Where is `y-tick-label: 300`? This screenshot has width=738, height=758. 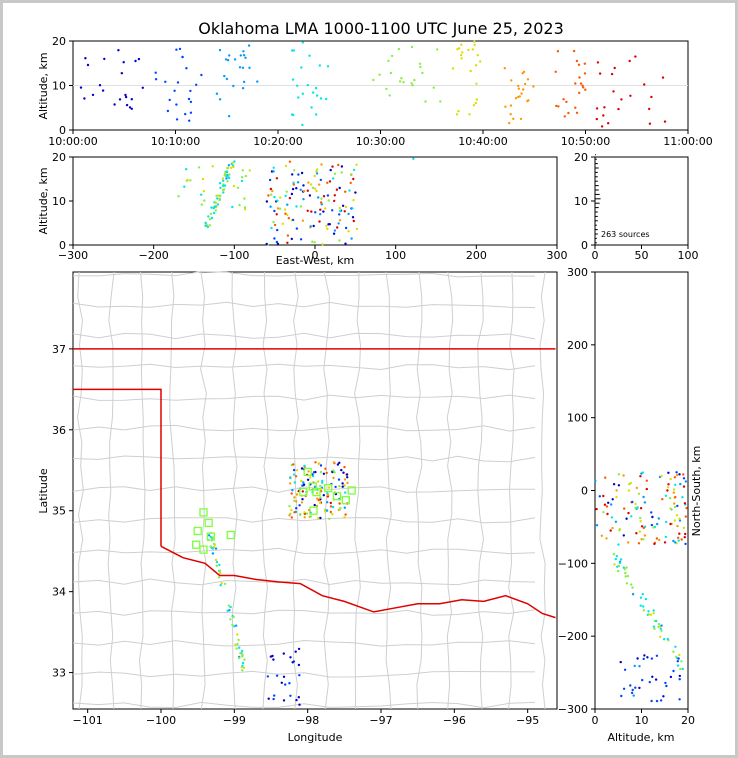 y-tick-label: 300 is located at coordinates (577, 272).